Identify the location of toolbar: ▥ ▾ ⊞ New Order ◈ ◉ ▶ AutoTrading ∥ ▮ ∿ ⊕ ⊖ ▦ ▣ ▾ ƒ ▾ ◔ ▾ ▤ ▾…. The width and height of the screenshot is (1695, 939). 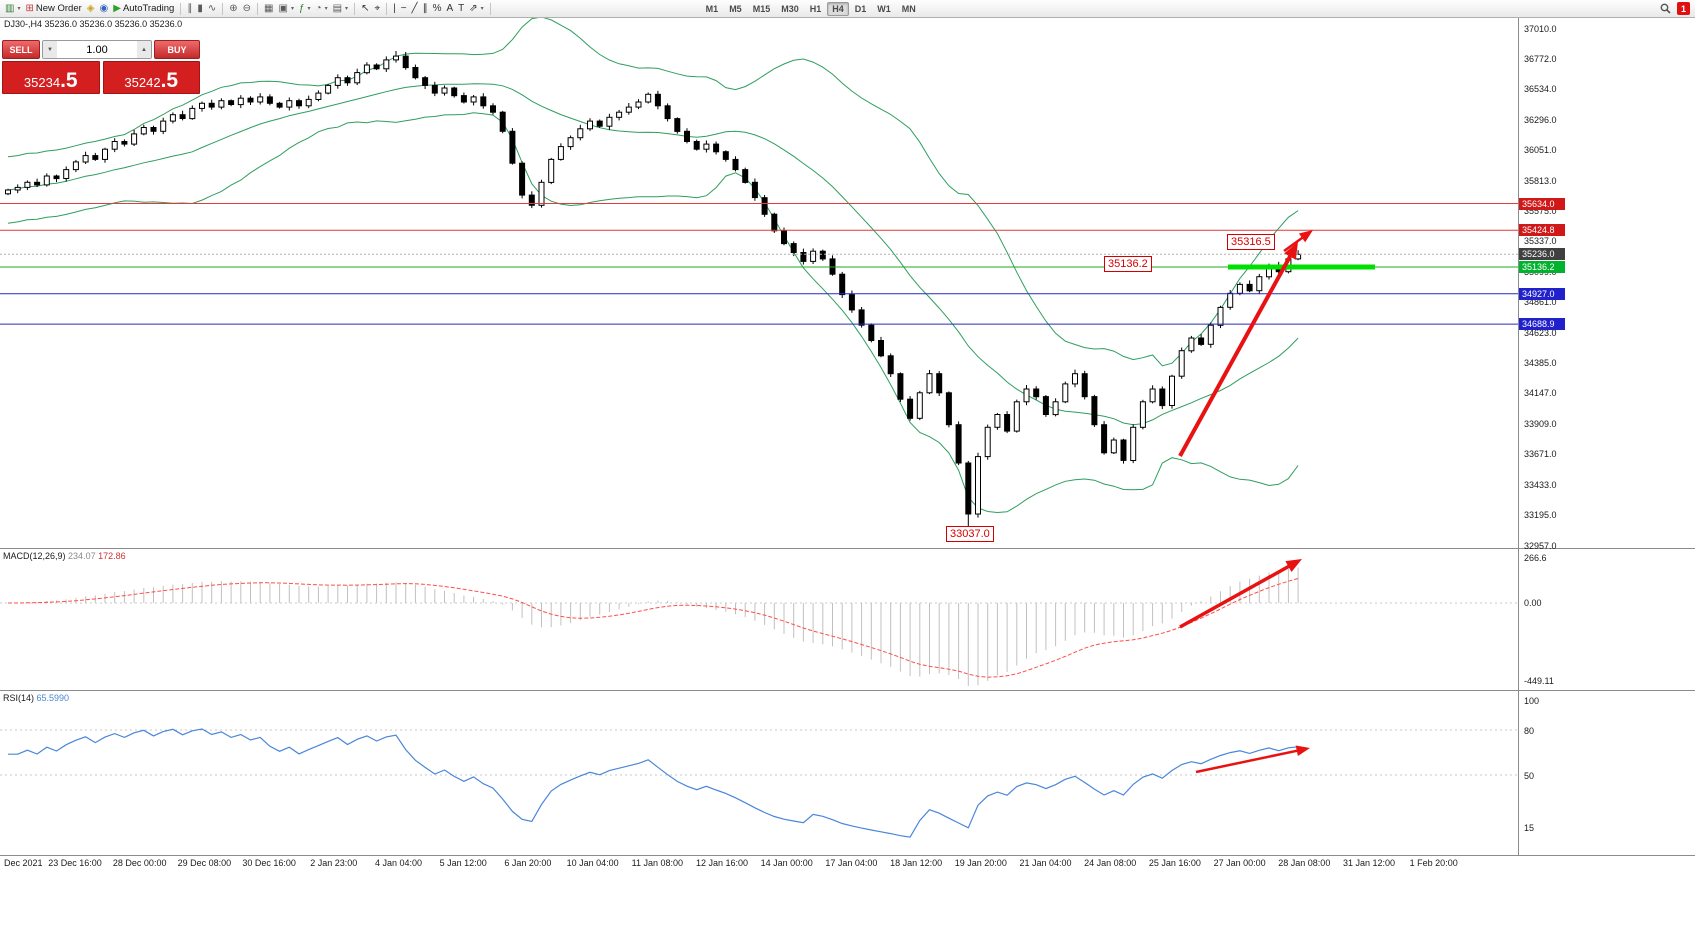
(847, 9).